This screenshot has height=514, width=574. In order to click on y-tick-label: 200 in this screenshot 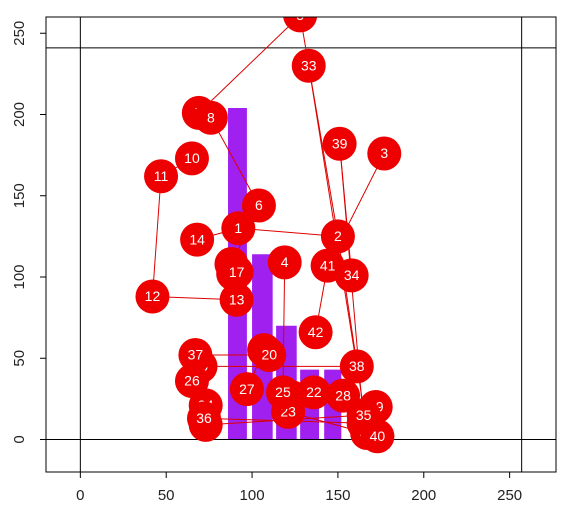, I will do `click(19, 114)`.